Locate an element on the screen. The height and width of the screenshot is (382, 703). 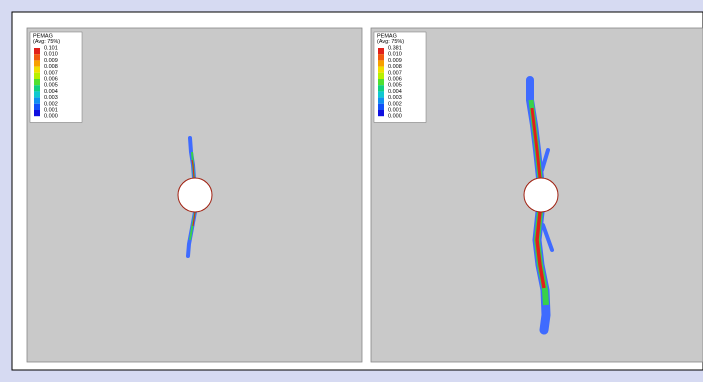
legend-value: 0.381 is located at coordinates (395, 48).